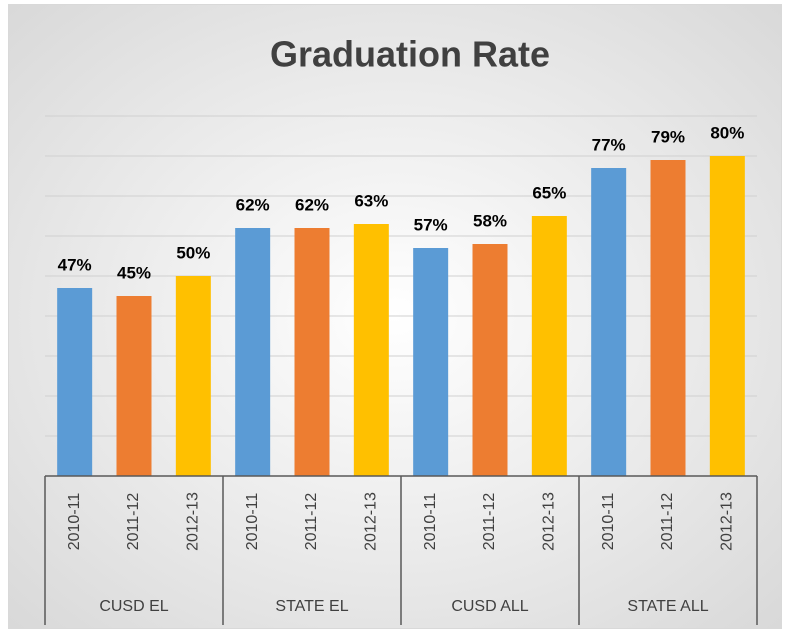 The image size is (788, 631). Describe the element at coordinates (489, 606) in the screenshot. I see `x-group-label: CUSD ALL` at that location.